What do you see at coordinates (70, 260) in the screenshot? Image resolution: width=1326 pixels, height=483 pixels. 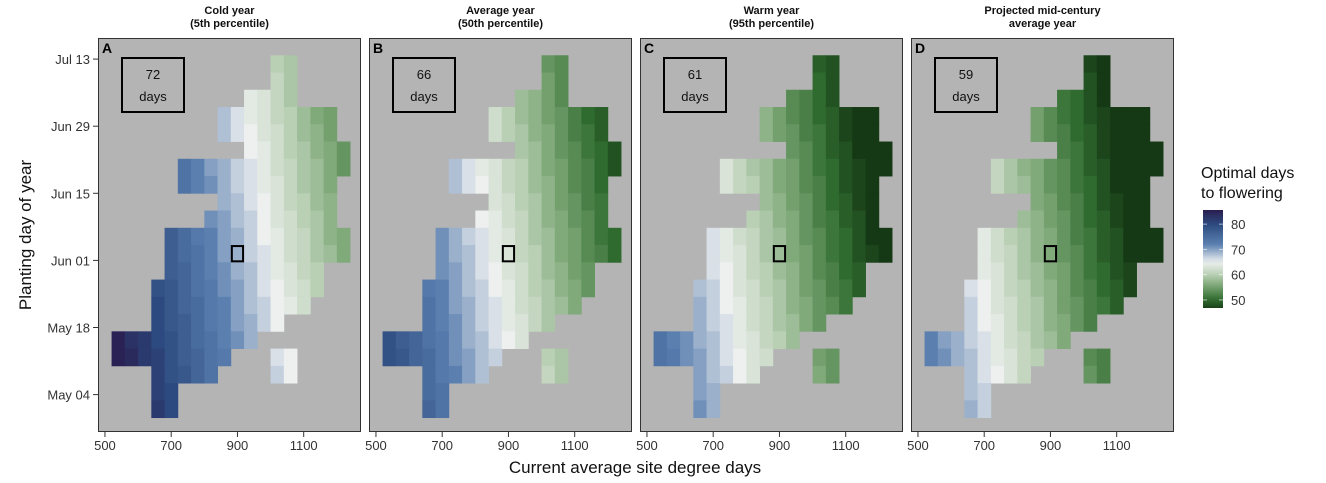 I see `y-tick-label: Jun 01` at bounding box center [70, 260].